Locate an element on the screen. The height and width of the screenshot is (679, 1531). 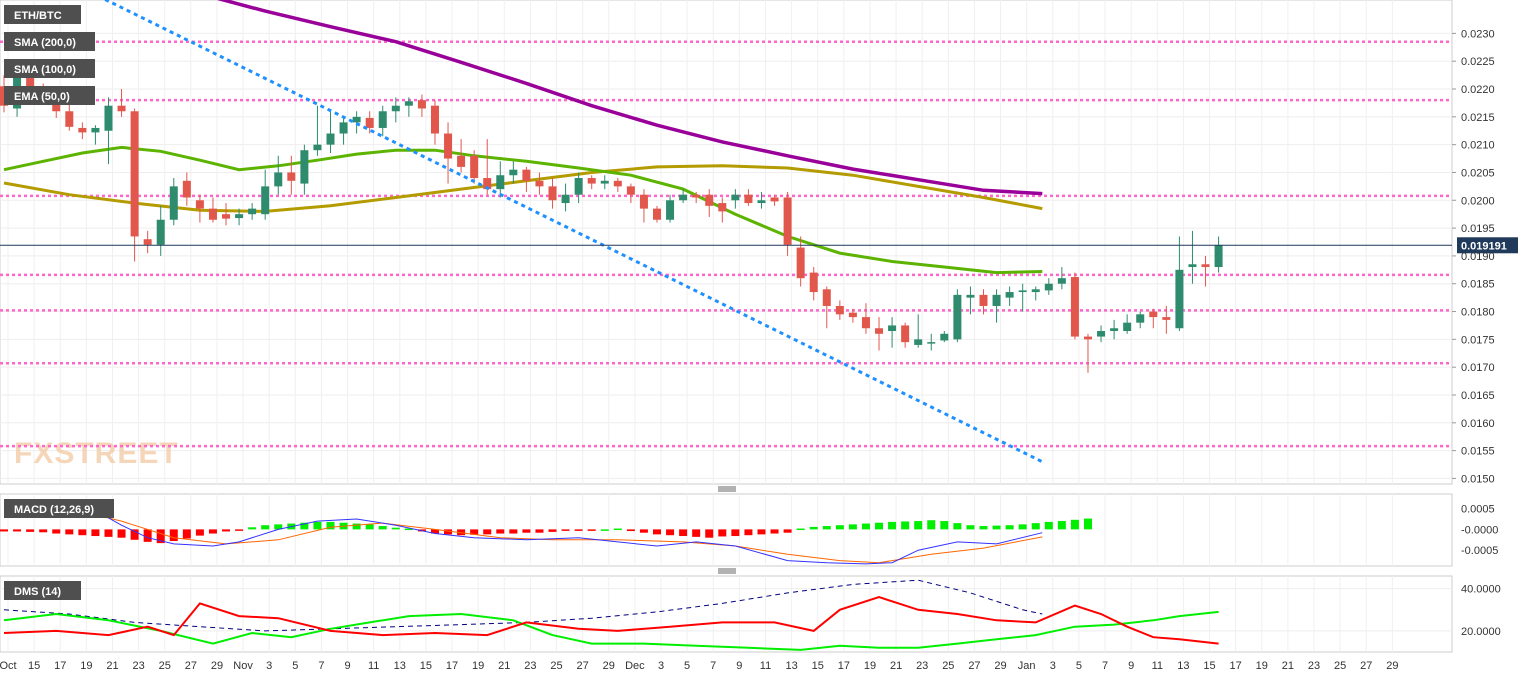
sma-200-tag: SMA (200,0) is located at coordinates (49, 41).